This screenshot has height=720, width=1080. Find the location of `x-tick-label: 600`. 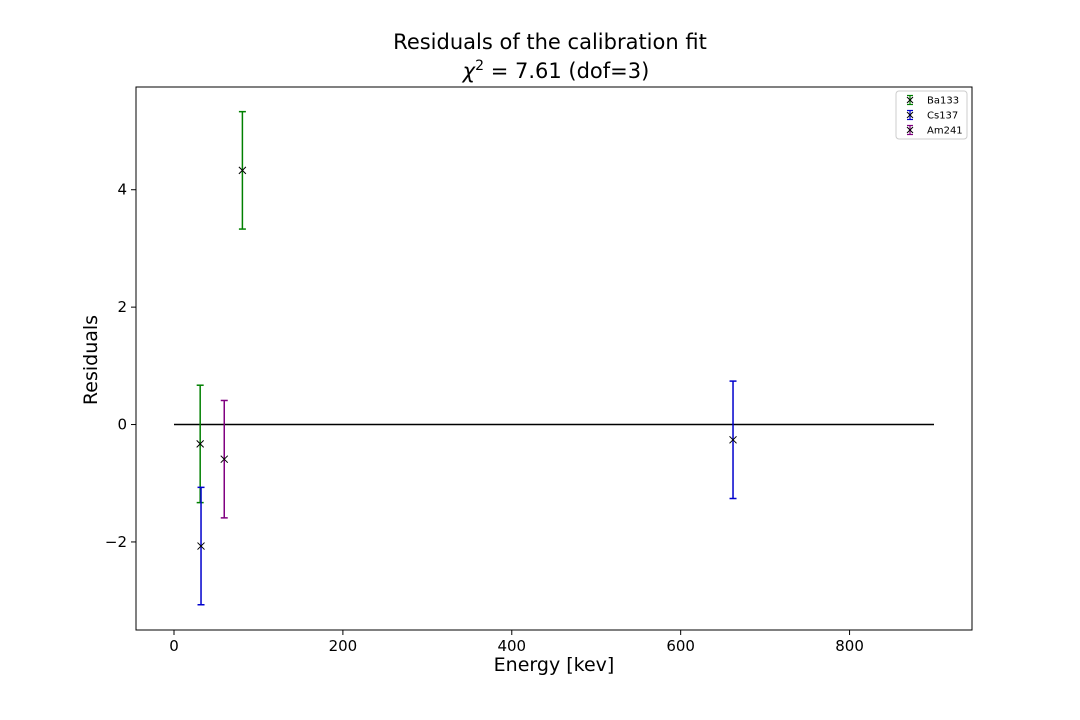

x-tick-label: 600 is located at coordinates (680, 646).